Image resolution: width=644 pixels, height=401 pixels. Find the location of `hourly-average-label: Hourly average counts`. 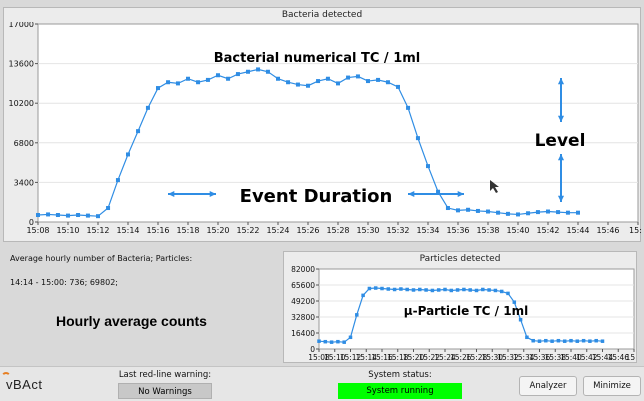

hourly-average-label: Hourly average counts is located at coordinates (131, 321).